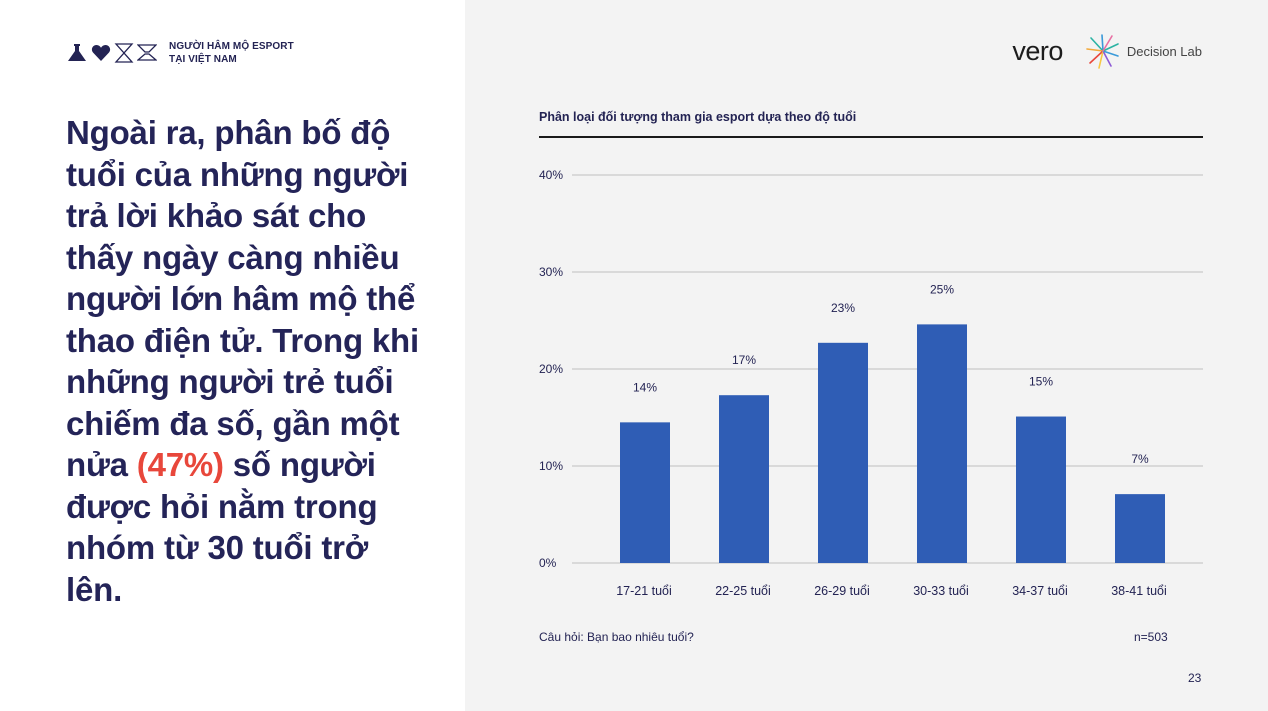 This screenshot has height=711, width=1268. What do you see at coordinates (111, 53) in the screenshot?
I see `brand-icons` at bounding box center [111, 53].